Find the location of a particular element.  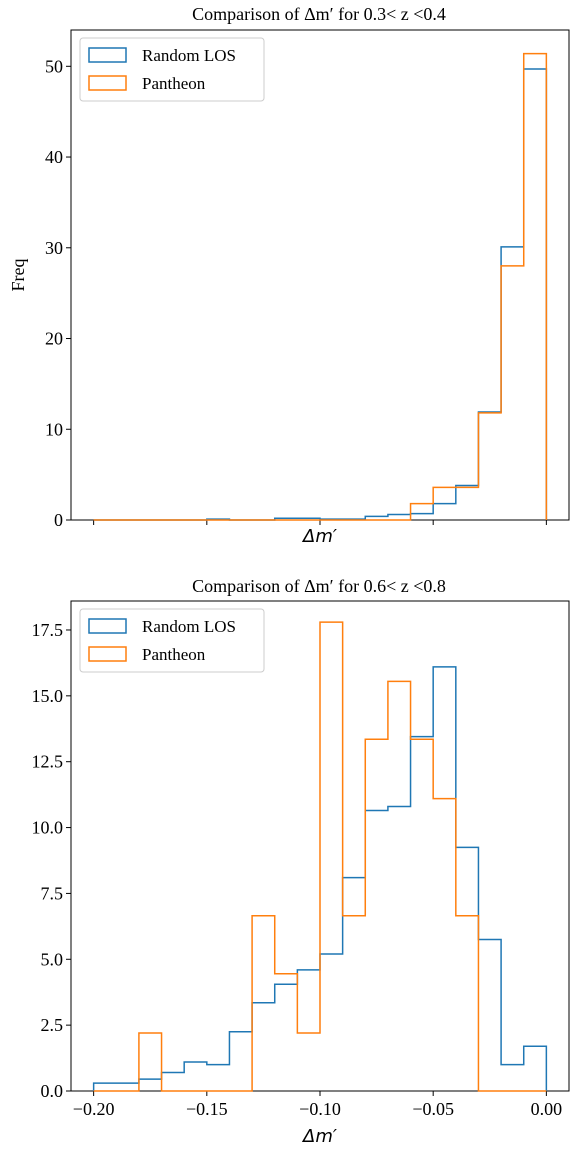

chart-2-title: Comparison of Δm′ for 0.6< z <0.8 is located at coordinates (319, 586).